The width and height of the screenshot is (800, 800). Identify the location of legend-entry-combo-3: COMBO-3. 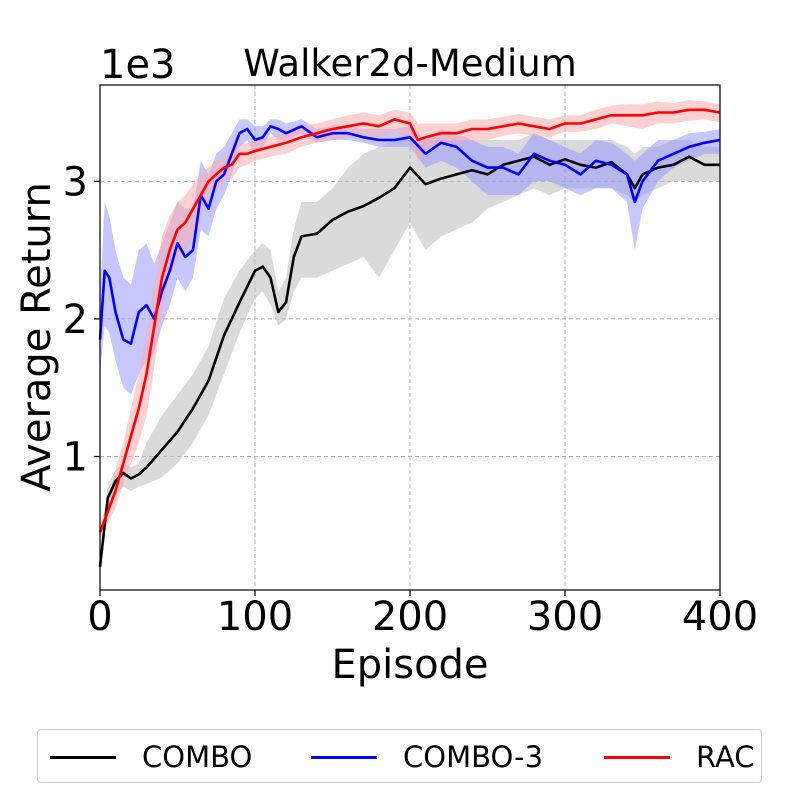
(427, 757).